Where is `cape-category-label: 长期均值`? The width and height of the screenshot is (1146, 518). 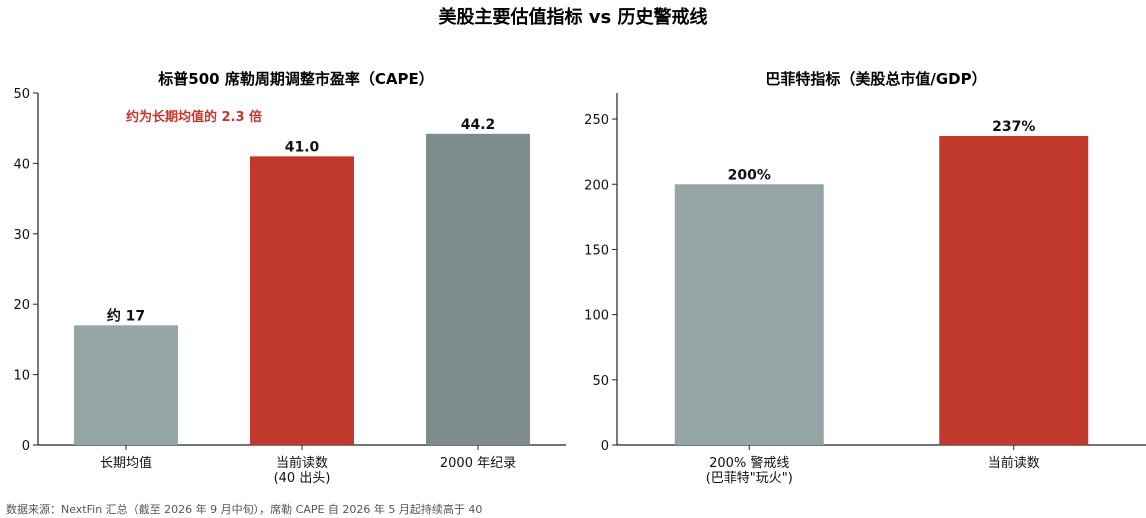 cape-category-label: 长期均值 is located at coordinates (126, 463).